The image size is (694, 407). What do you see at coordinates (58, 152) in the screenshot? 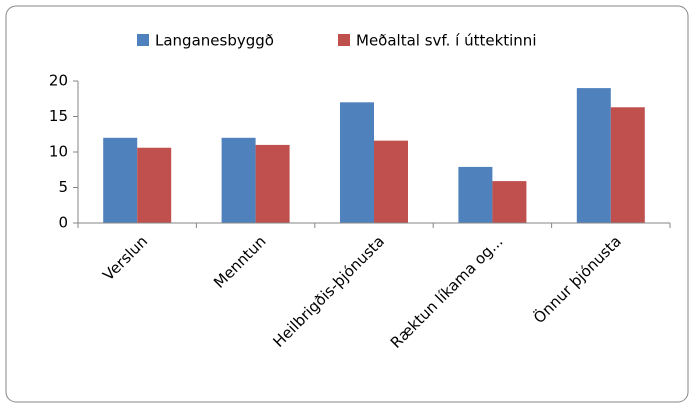
I see `y-tick-label: 10` at bounding box center [58, 152].